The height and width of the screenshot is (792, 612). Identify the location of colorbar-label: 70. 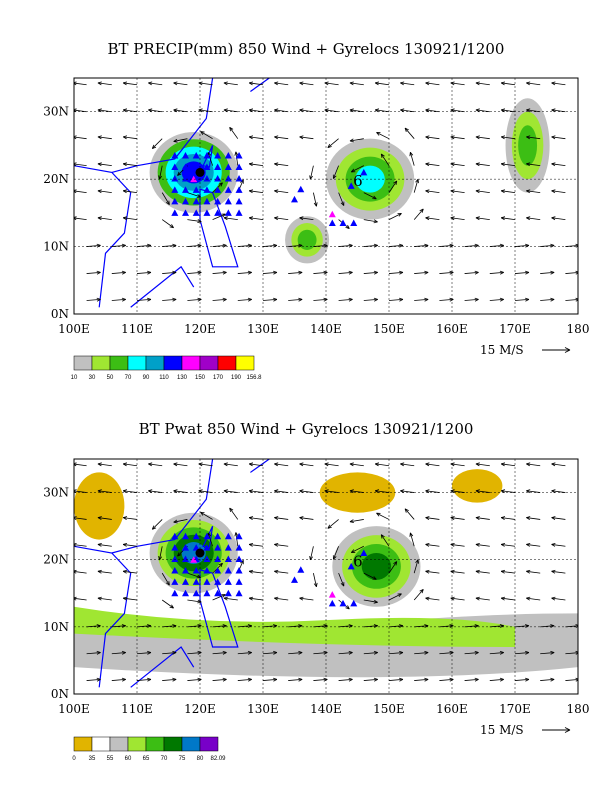
(128, 378).